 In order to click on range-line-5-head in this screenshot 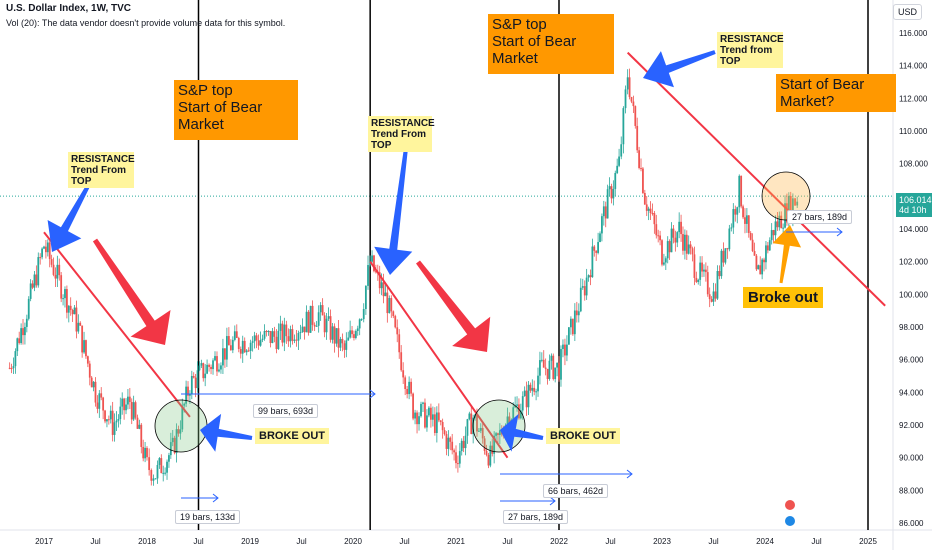, I will do `click(839, 232)`.